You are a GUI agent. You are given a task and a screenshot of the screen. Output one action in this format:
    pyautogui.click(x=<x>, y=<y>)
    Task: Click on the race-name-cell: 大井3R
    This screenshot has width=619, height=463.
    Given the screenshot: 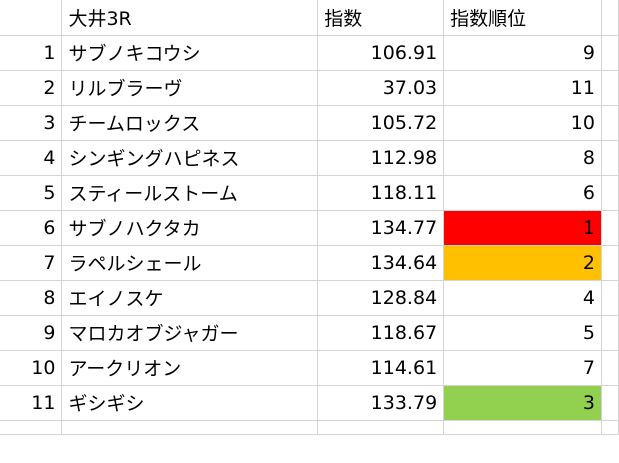 What is the action you would take?
    pyautogui.click(x=190, y=18)
    